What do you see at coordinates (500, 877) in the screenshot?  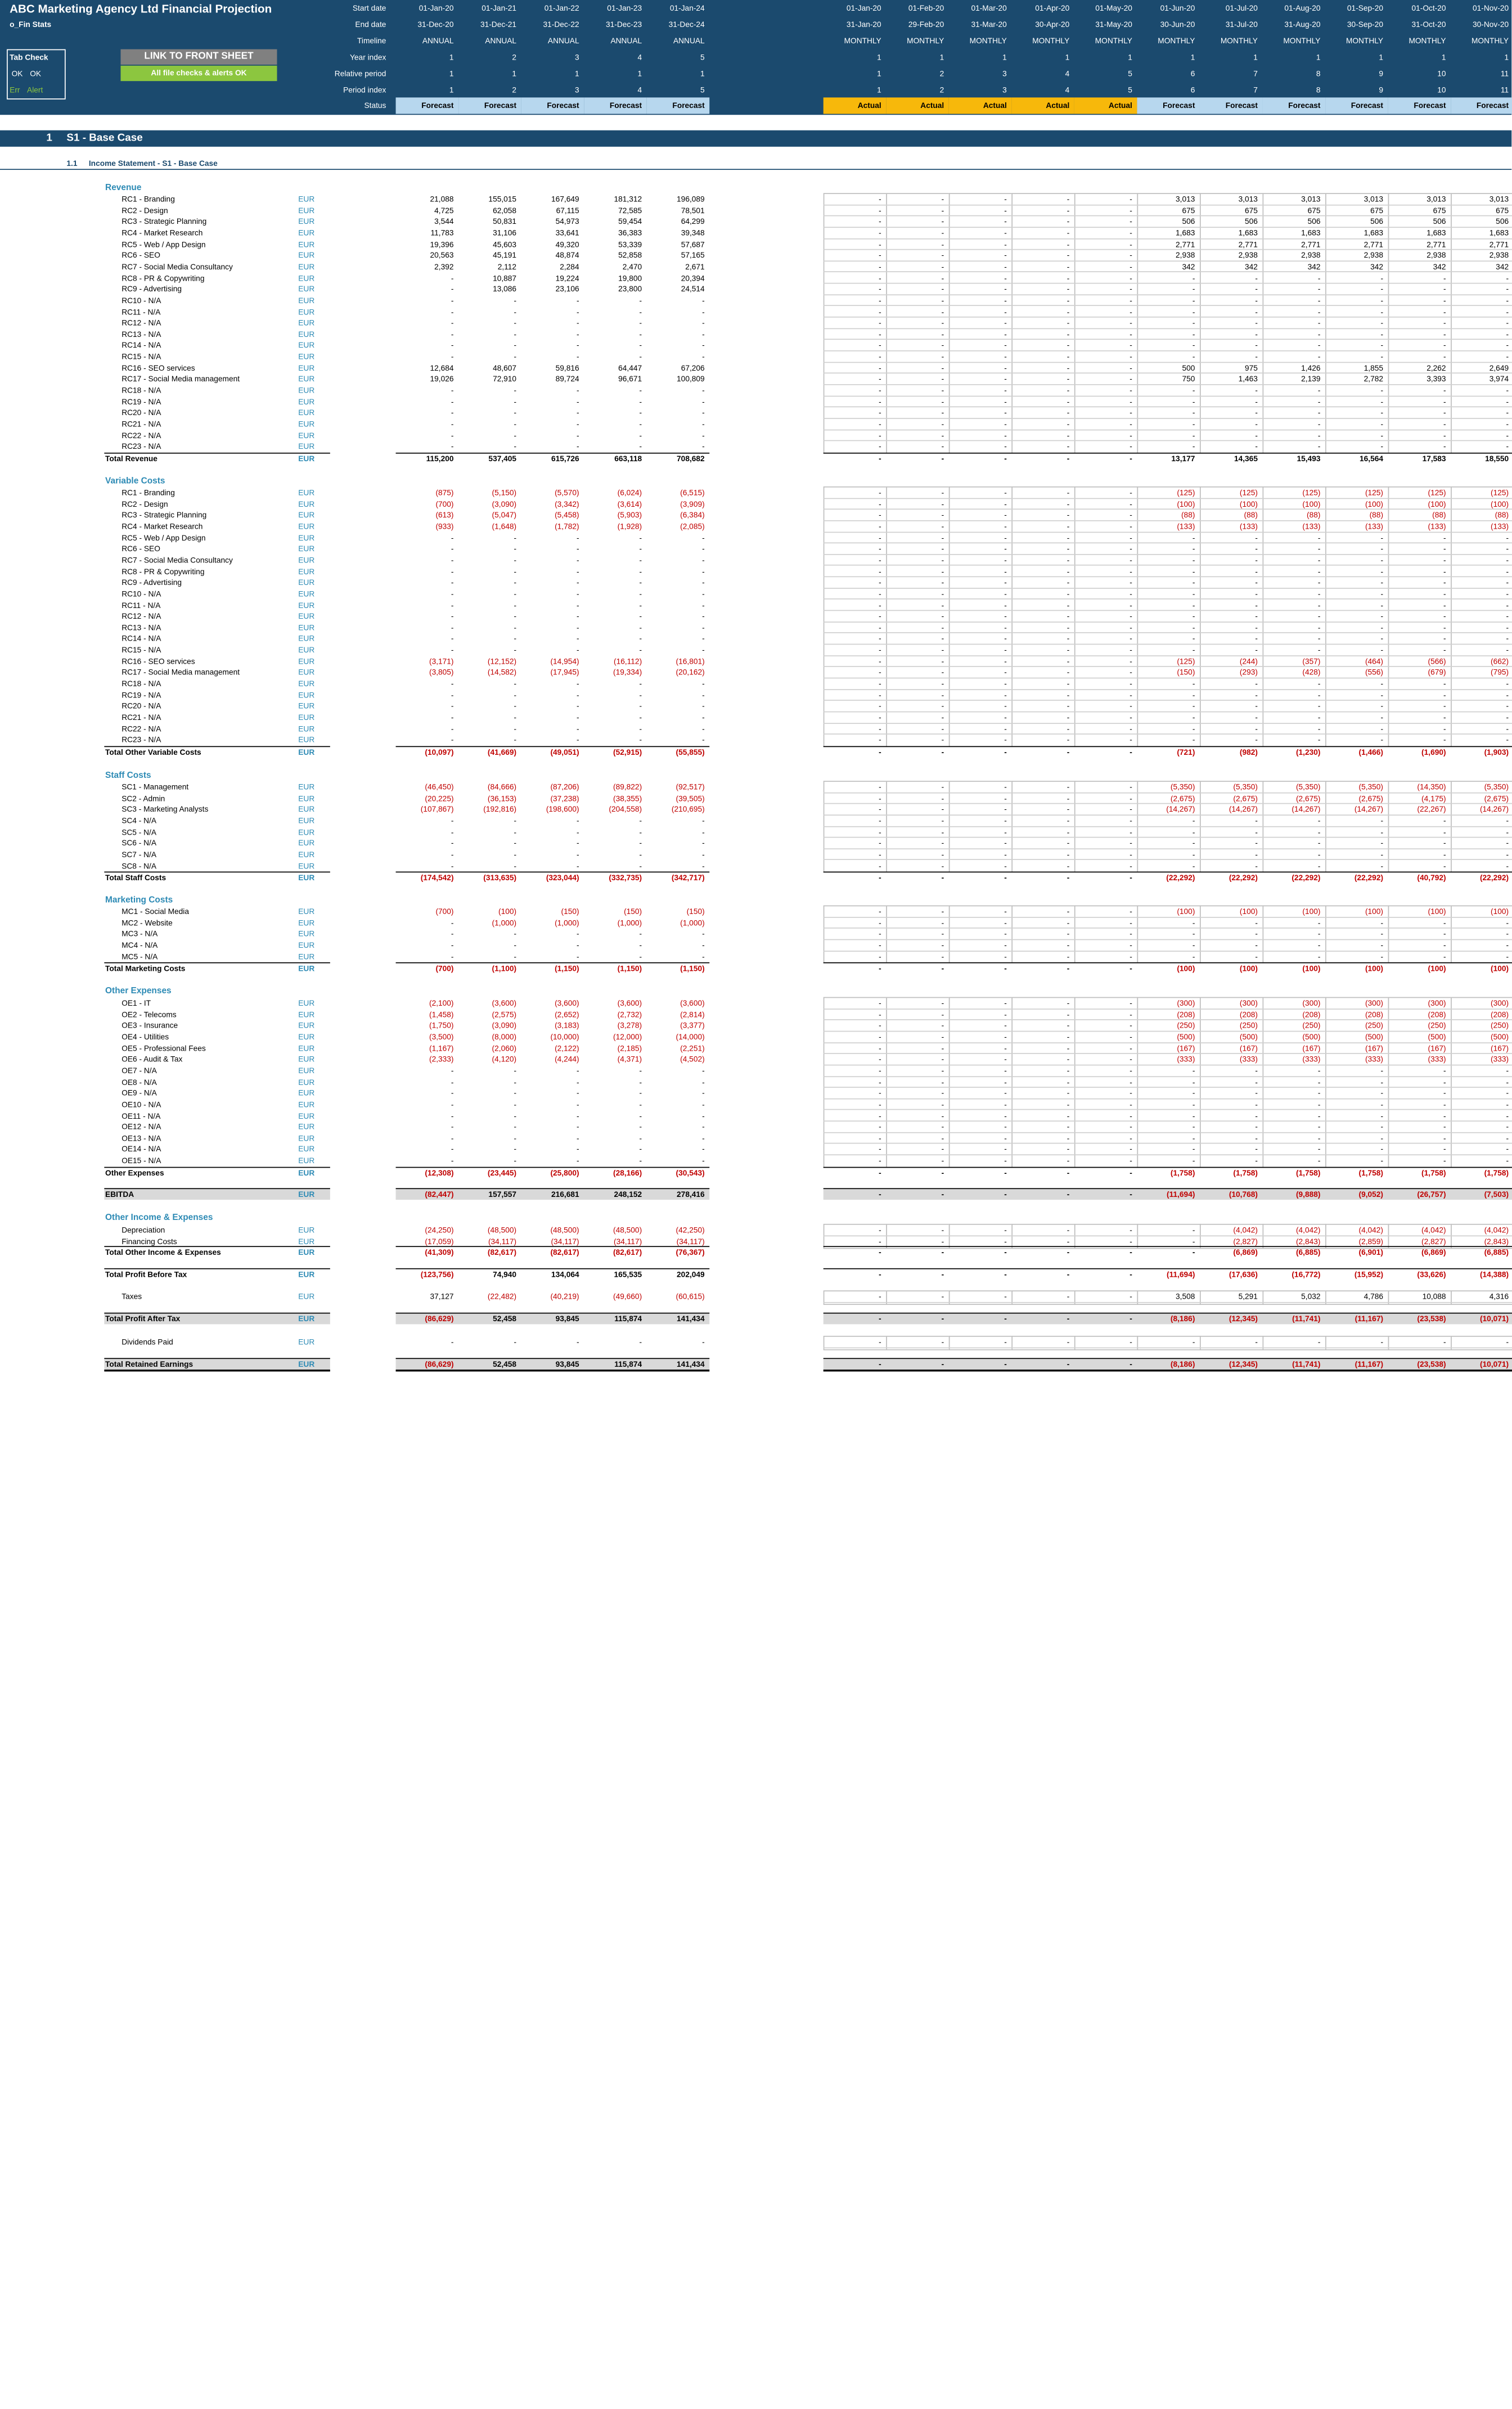 I see `total-annual-value: (313,635)` at bounding box center [500, 877].